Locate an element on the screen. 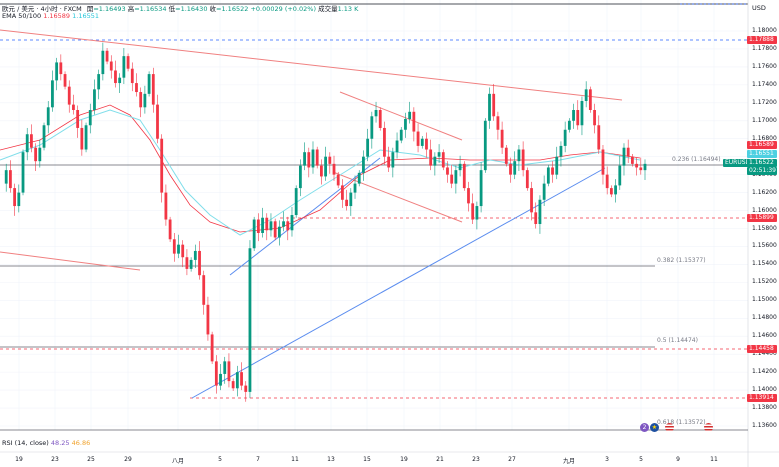 Image resolution: width=779 pixels, height=467 pixels. event-flag-icon: 2 is located at coordinates (644, 427).